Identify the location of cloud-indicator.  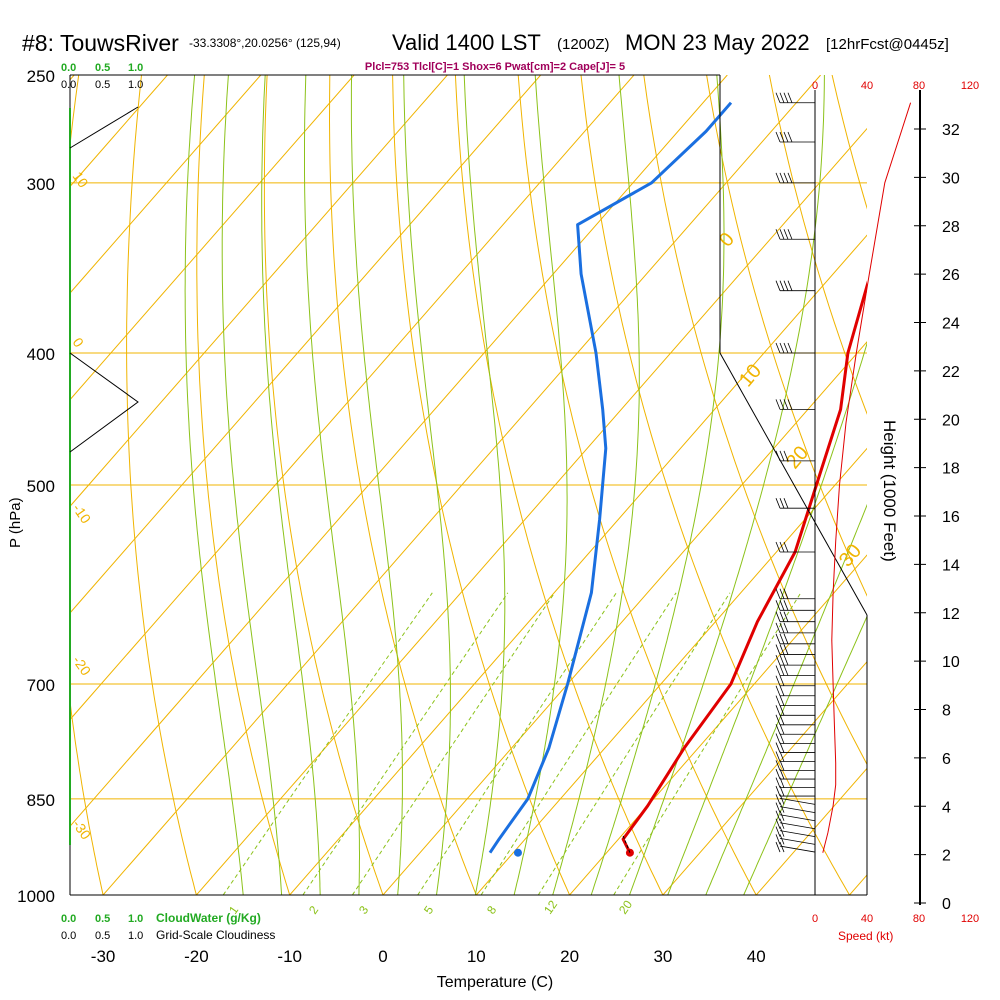
(104, 279).